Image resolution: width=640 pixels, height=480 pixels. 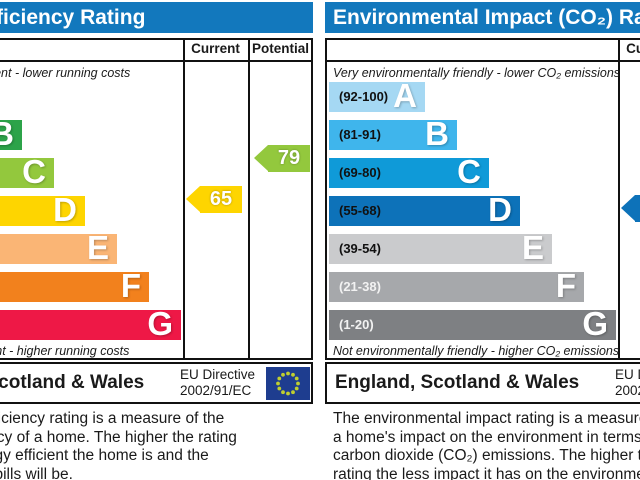 What do you see at coordinates (633, 48) in the screenshot?
I see `co2-current-header: Current` at bounding box center [633, 48].